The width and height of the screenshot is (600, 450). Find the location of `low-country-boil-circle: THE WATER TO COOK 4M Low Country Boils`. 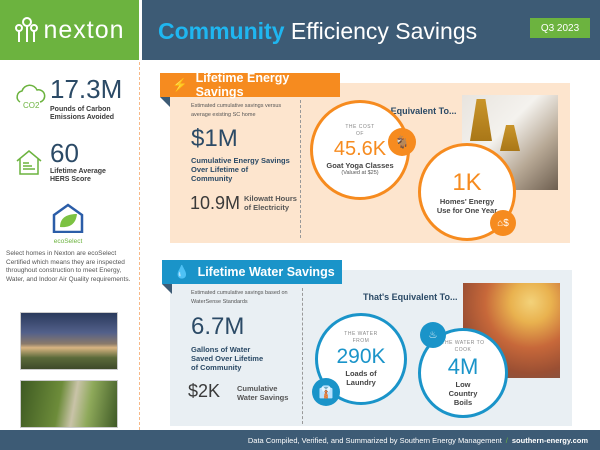

low-country-boil-circle: THE WATER TO COOK 4M Low Country Boils is located at coordinates (463, 373).